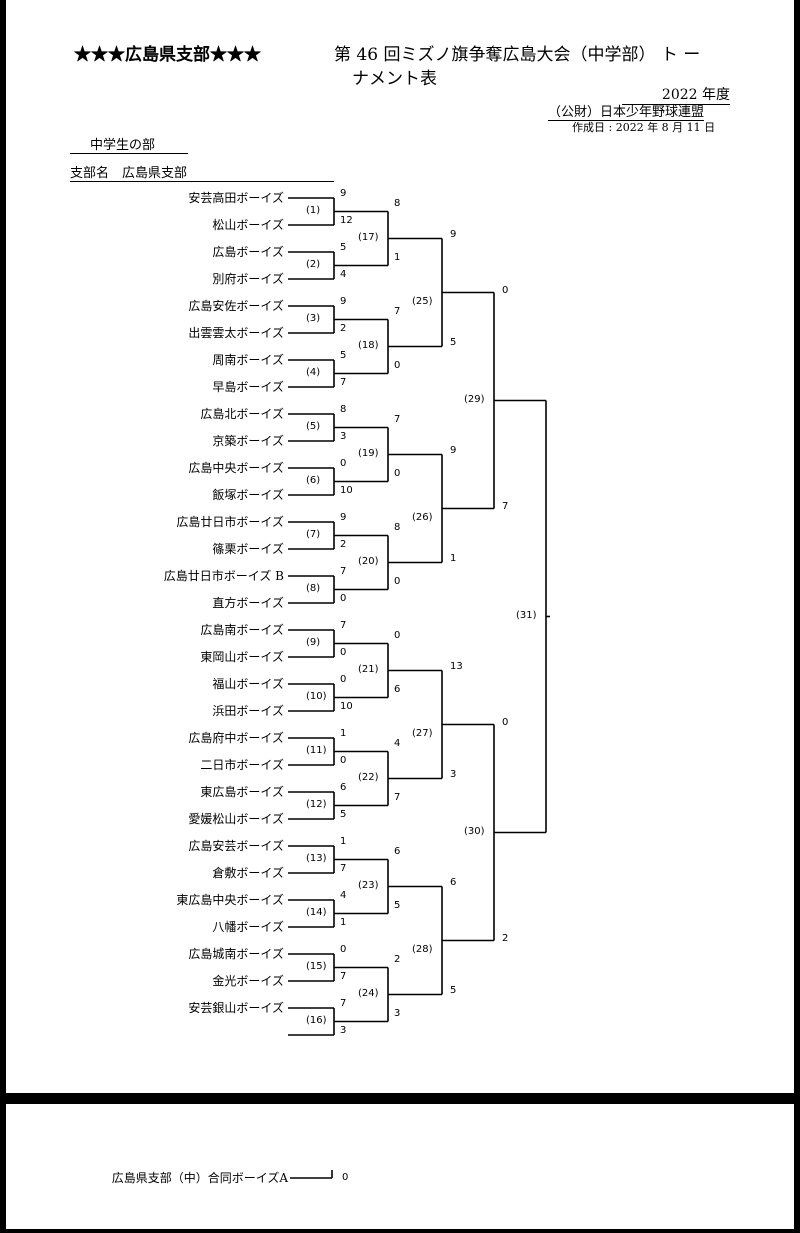  What do you see at coordinates (316, 804) in the screenshot?
I see `match-number: (12)` at bounding box center [316, 804].